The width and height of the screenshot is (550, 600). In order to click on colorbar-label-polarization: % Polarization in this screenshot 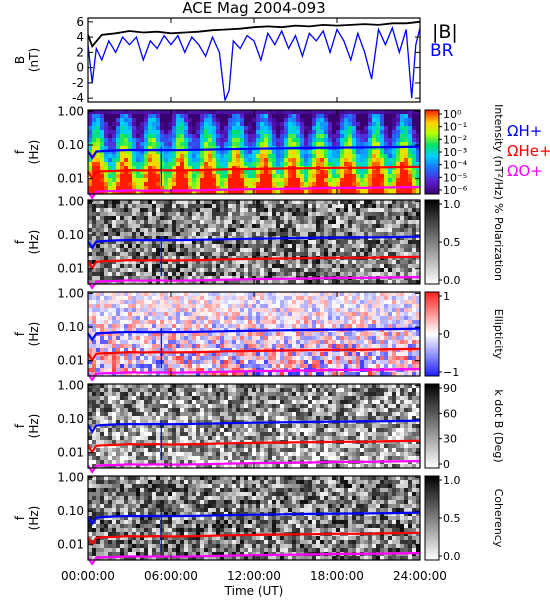, I will do `click(498, 242)`.